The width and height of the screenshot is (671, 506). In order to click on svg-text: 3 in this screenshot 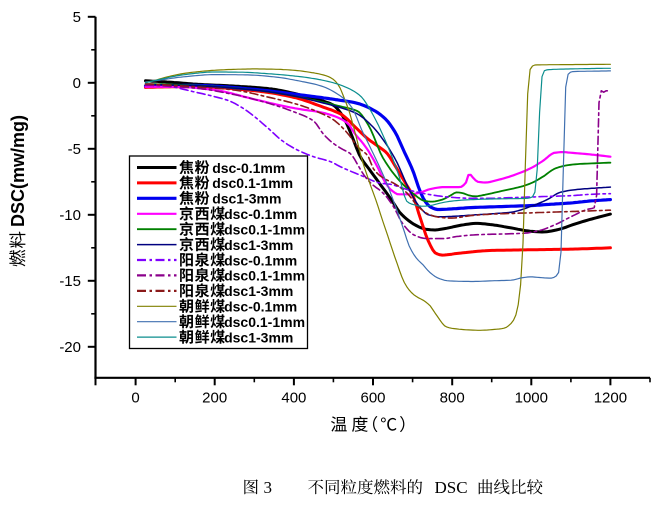, I will do `click(268, 487)`.